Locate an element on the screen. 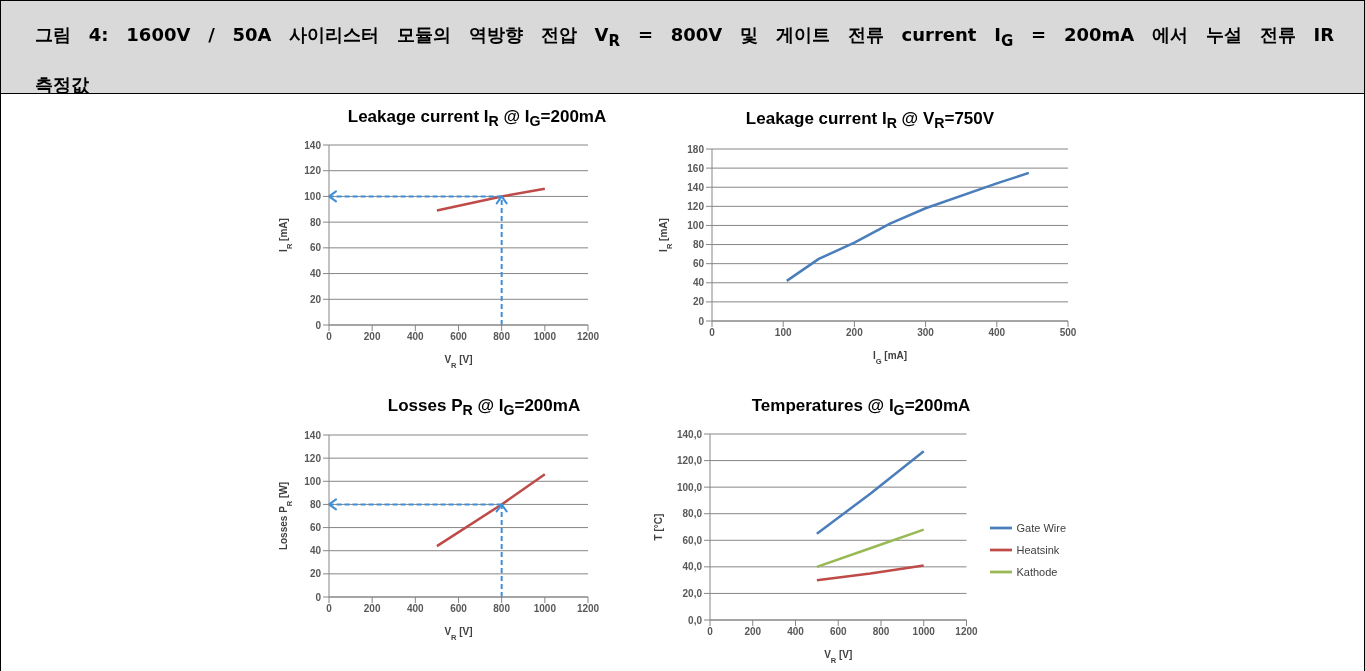 Image resolution: width=1365 pixels, height=671 pixels. chart-title: Leakage current I$_{R}$ @ I$_{G}$=200mA is located at coordinates (477, 118).